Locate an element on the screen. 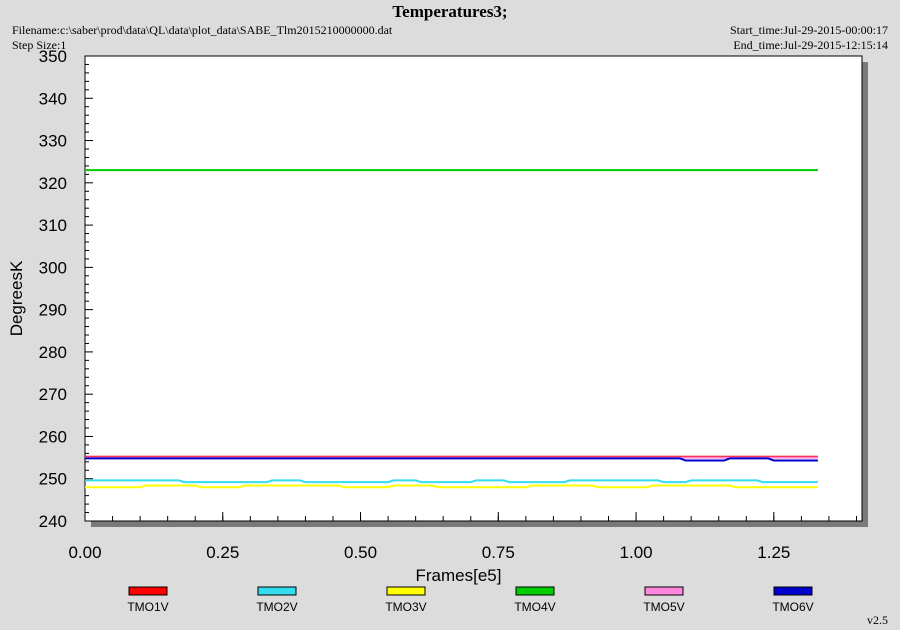 This screenshot has width=900, height=630. y-tick-label: 300 is located at coordinates (53, 267).